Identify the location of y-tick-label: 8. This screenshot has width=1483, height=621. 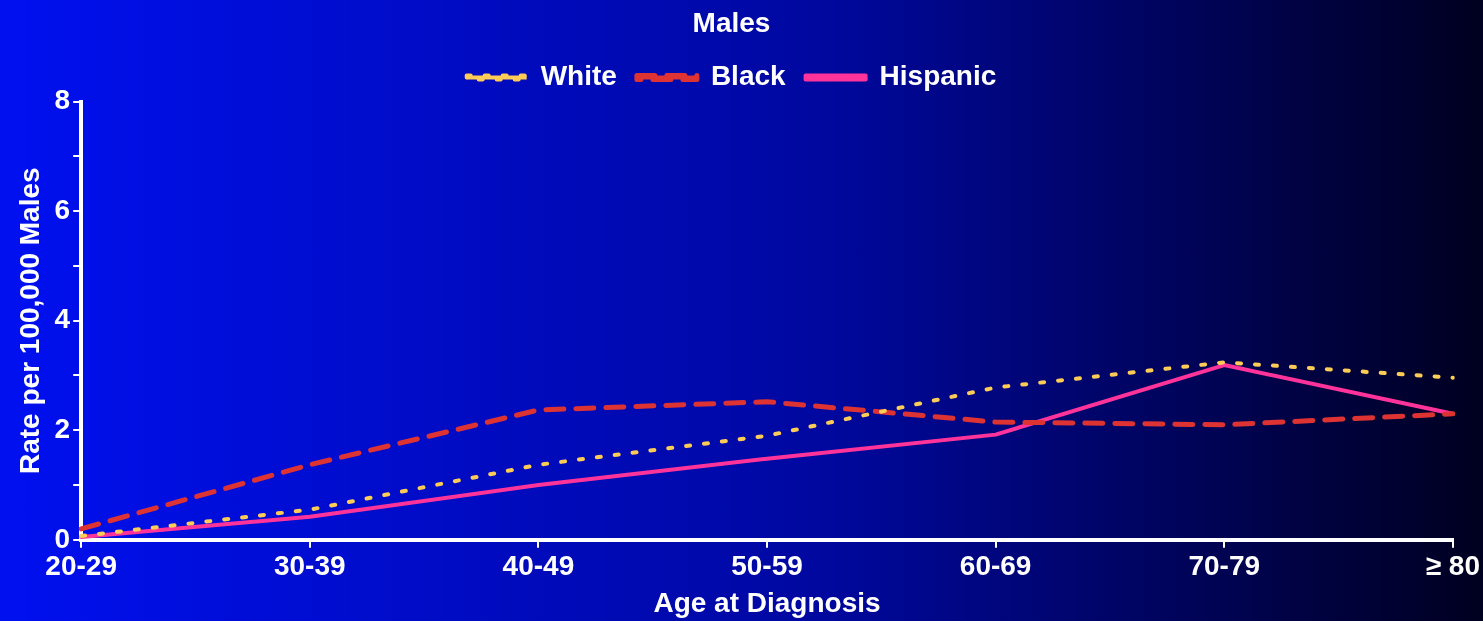
(62, 100).